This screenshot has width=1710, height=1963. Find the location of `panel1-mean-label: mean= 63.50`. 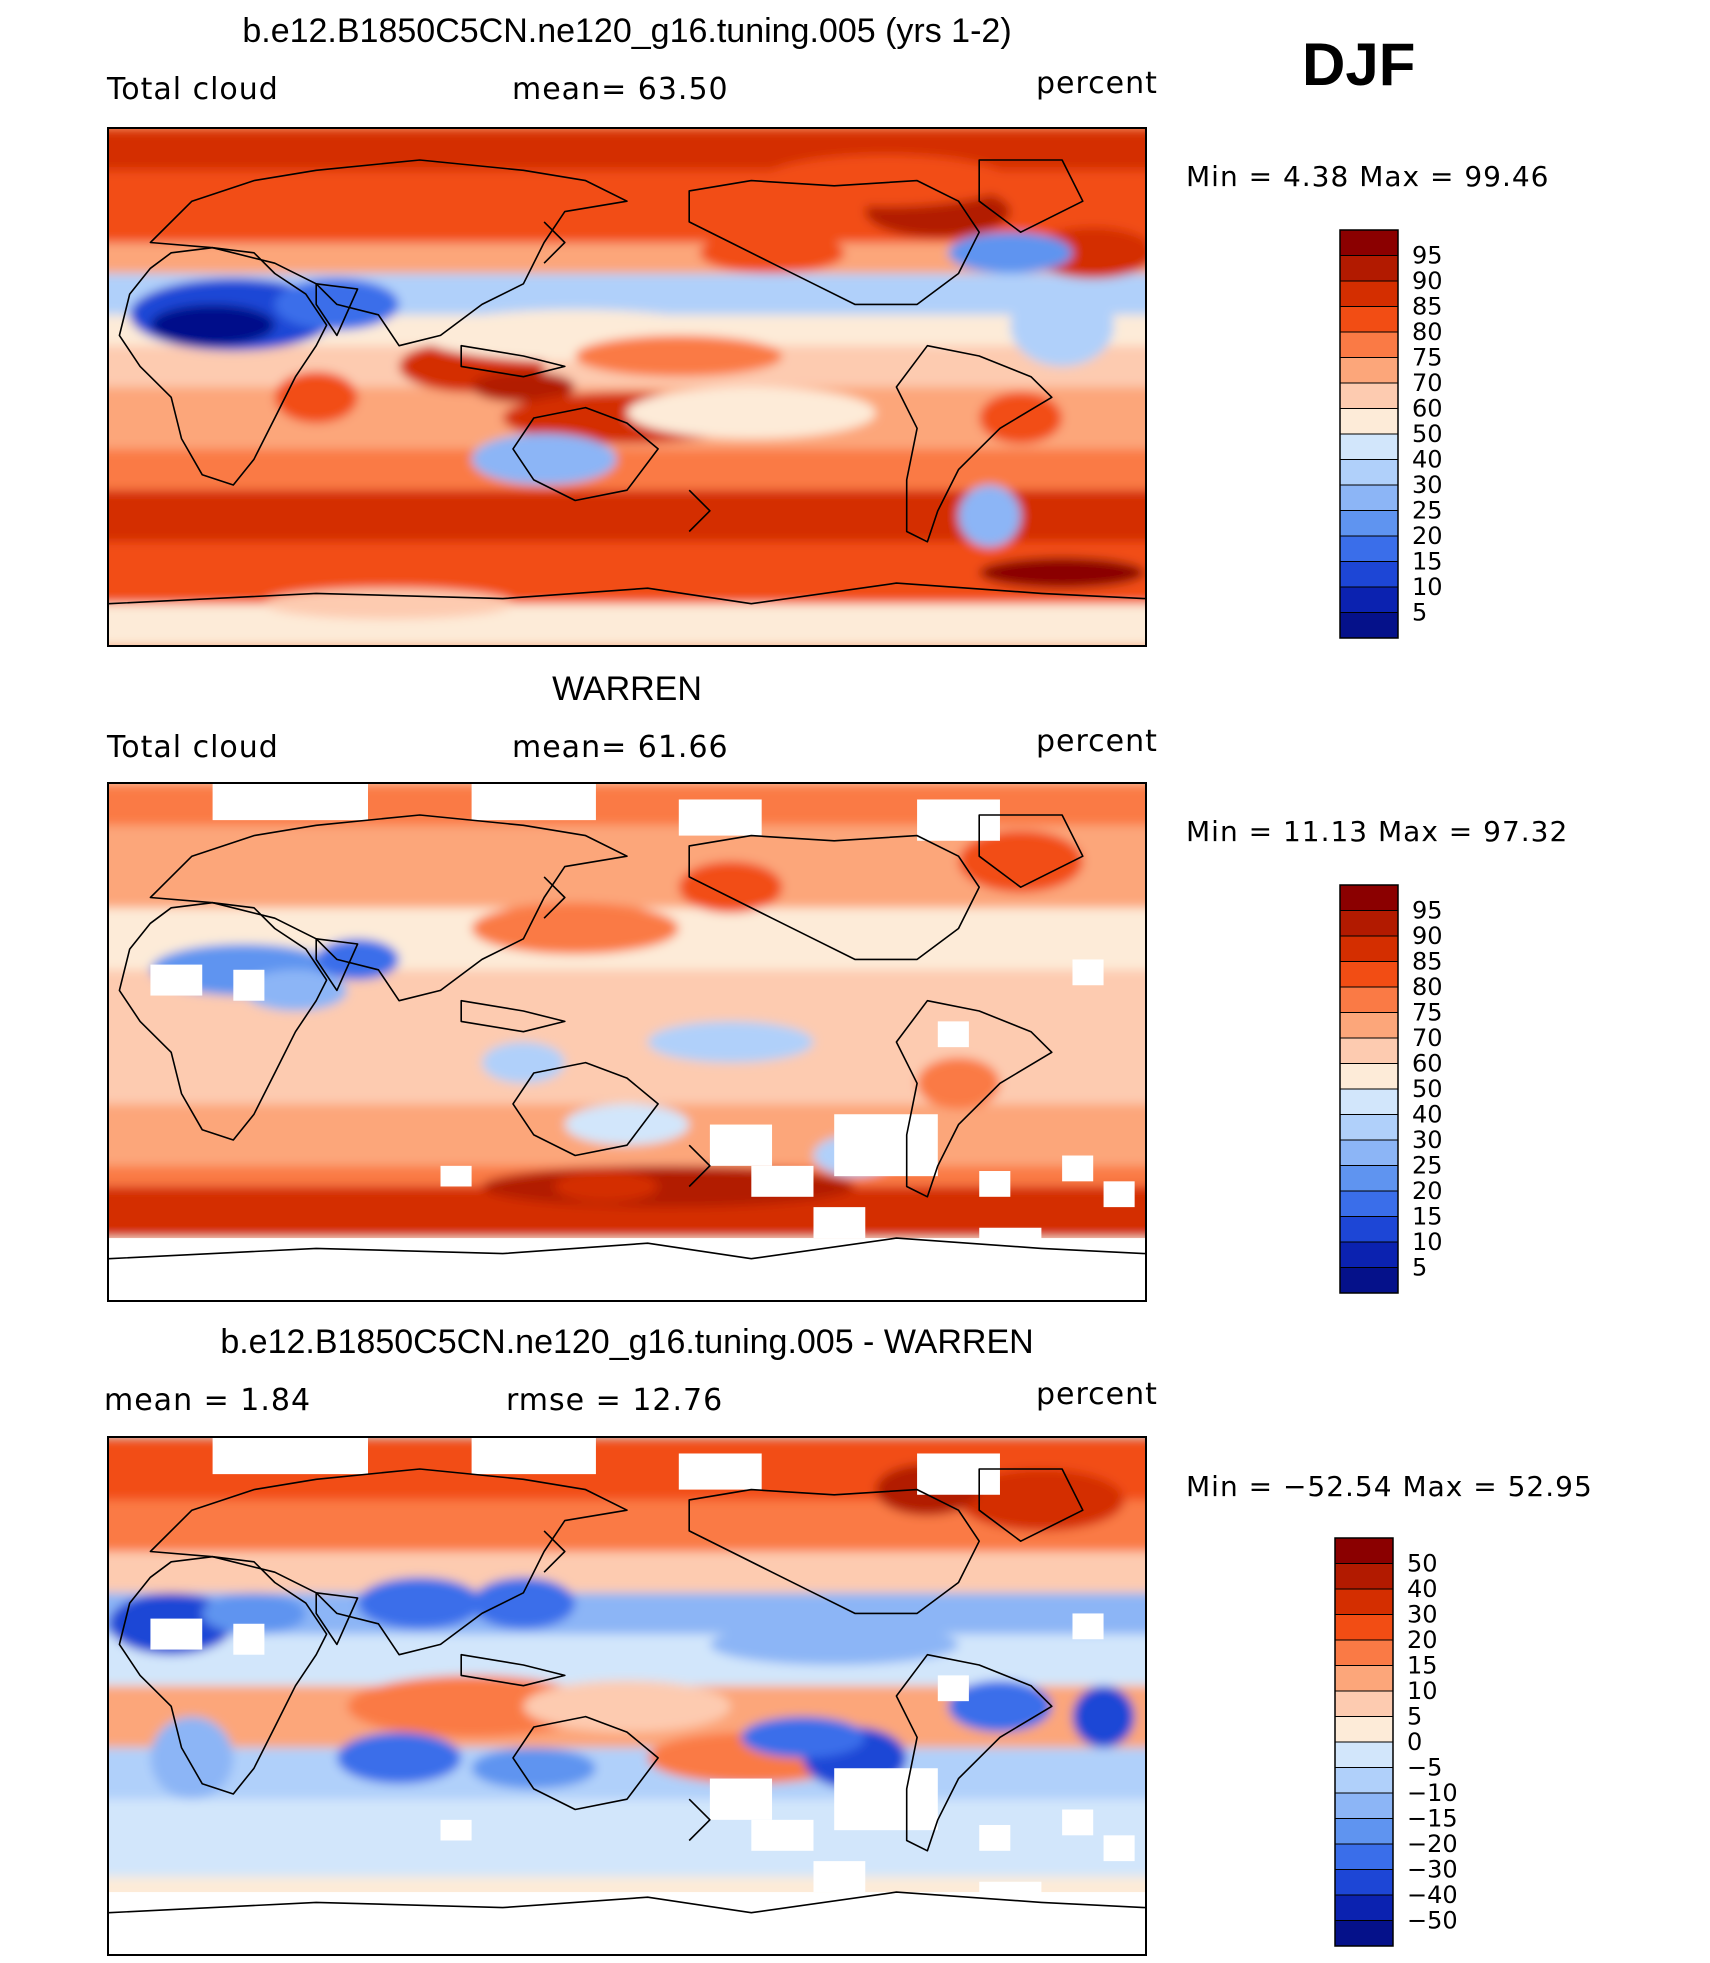

panel1-mean-label: mean= 63.50 is located at coordinates (620, 89).